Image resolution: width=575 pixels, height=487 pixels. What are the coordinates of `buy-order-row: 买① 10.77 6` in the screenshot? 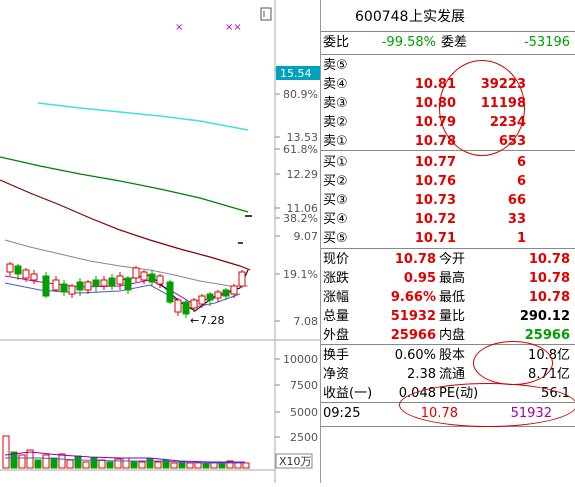 It's located at (448, 163).